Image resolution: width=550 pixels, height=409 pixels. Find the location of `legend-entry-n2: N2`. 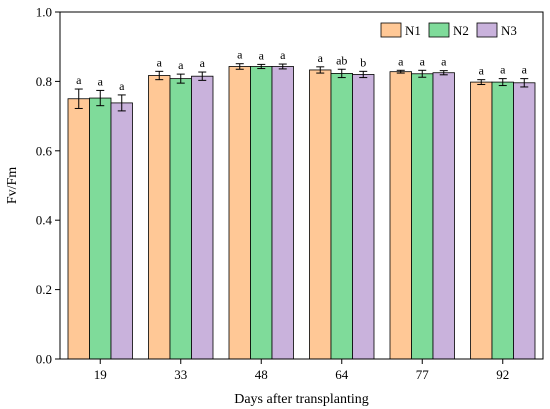

legend-entry-n2: N2 is located at coordinates (448, 30).